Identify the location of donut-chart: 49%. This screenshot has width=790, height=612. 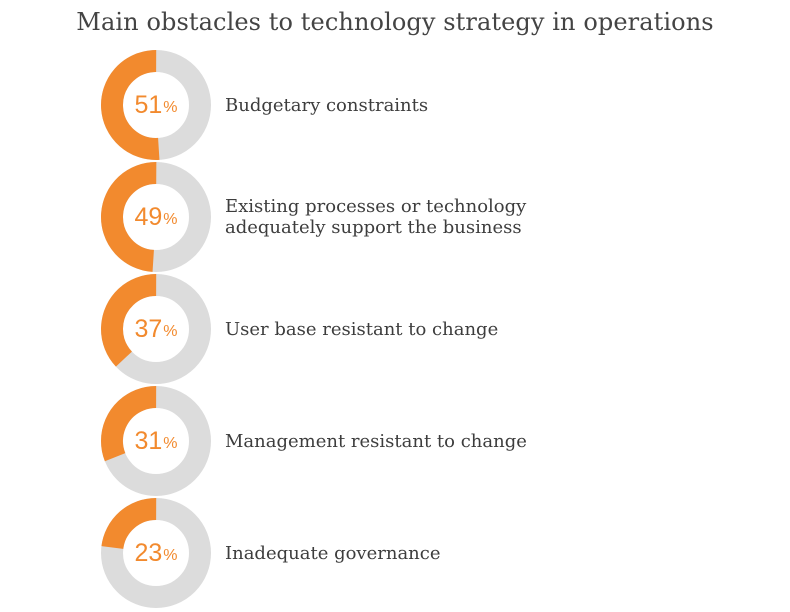
(156, 217).